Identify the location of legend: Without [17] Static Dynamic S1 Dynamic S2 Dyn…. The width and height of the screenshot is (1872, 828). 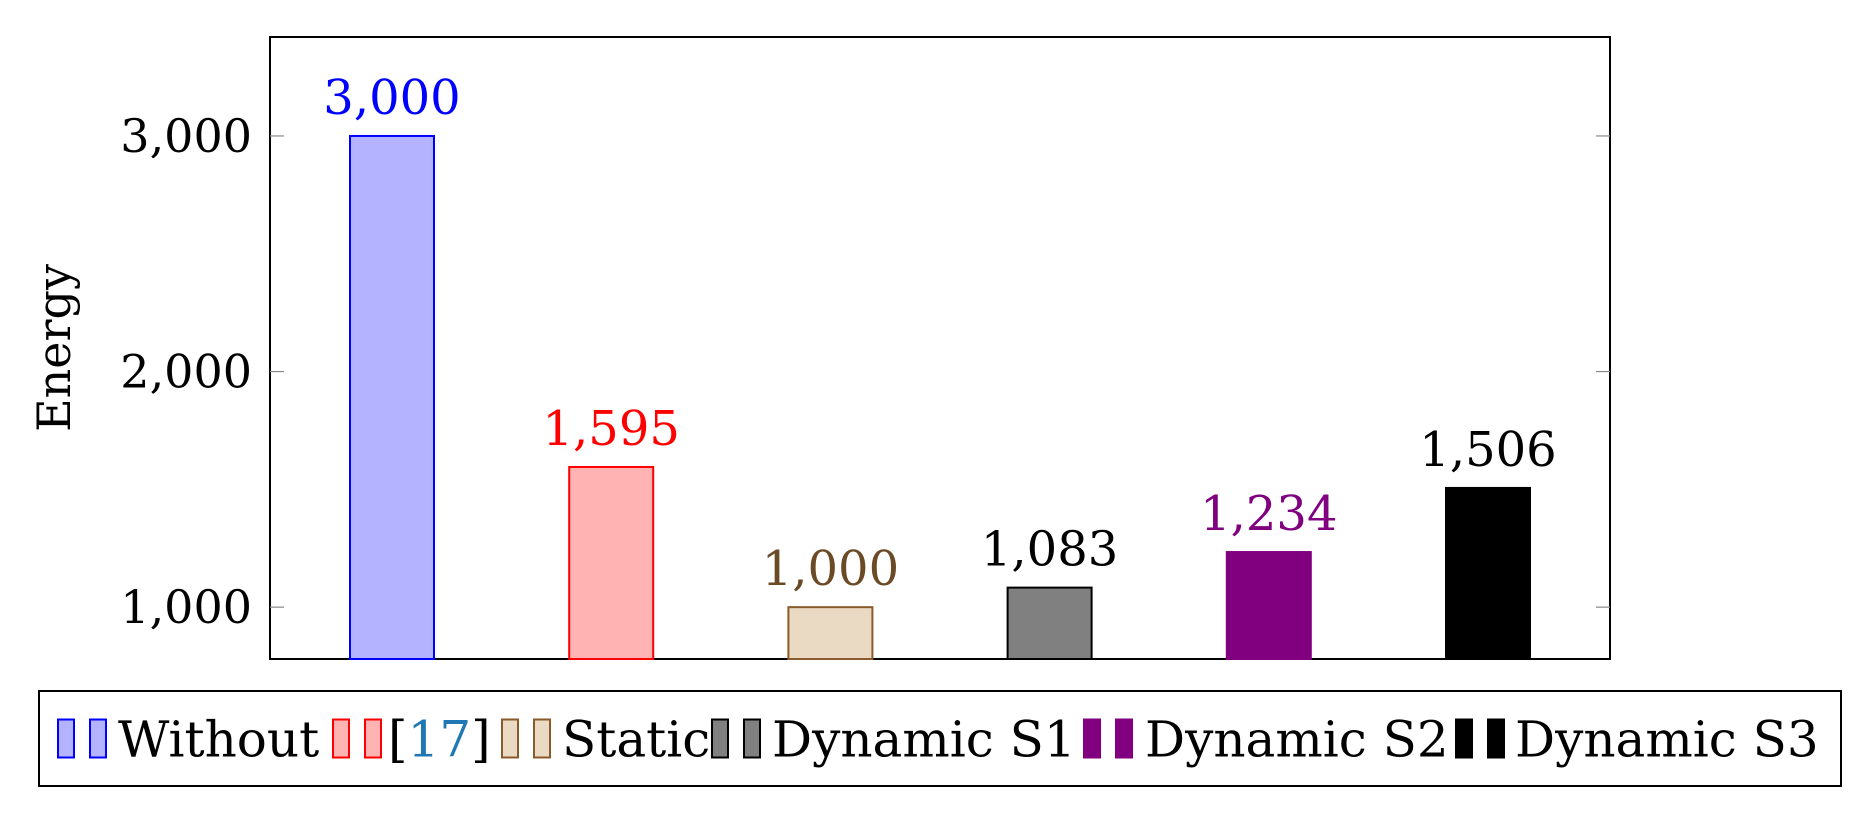
(940, 738).